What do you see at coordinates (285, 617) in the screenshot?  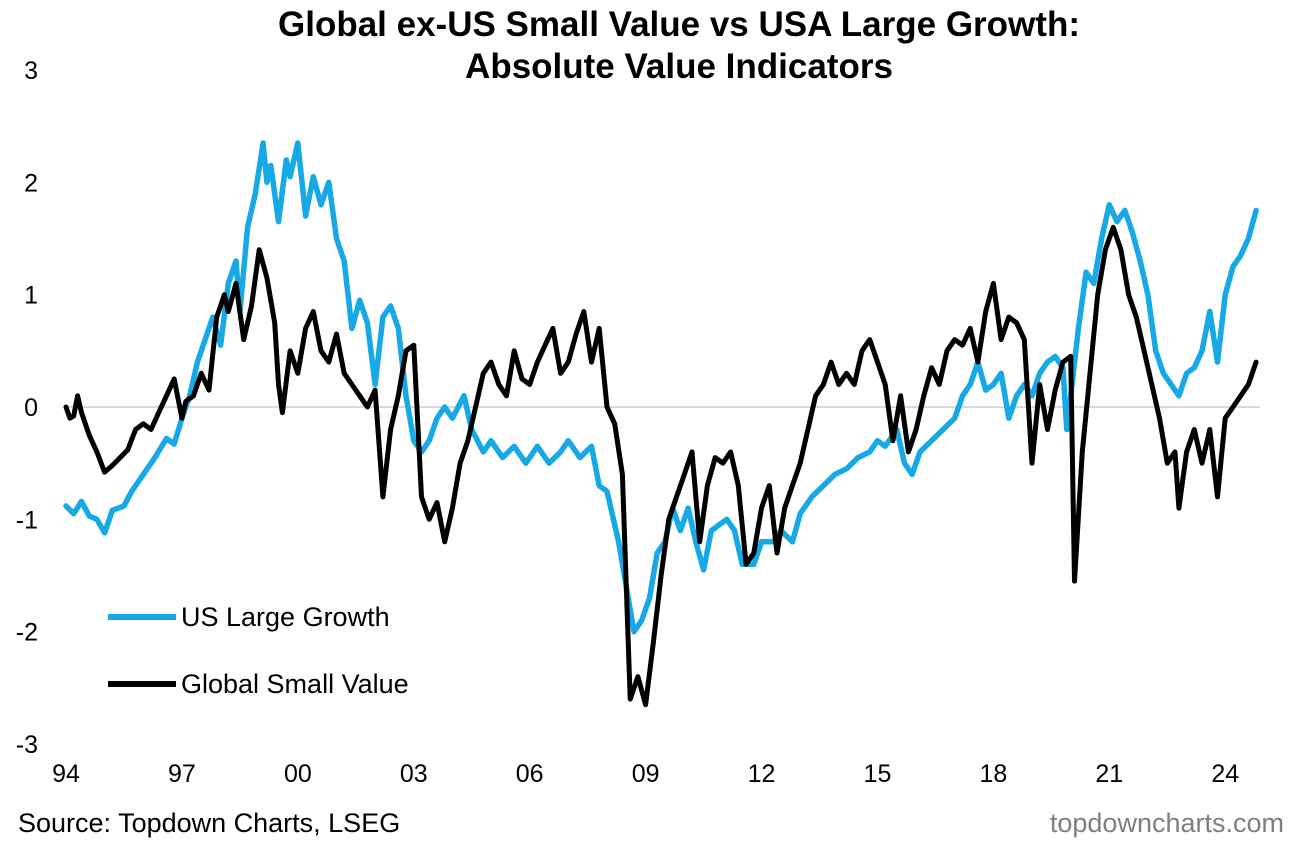 I see `legend-label-us-large-growth: US Large Growth` at bounding box center [285, 617].